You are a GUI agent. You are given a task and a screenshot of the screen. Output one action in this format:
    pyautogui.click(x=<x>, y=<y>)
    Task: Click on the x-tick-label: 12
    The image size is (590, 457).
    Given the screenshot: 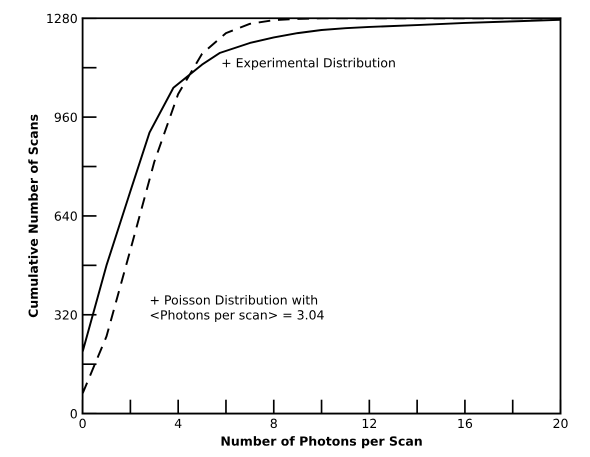 What is the action you would take?
    pyautogui.click(x=369, y=423)
    